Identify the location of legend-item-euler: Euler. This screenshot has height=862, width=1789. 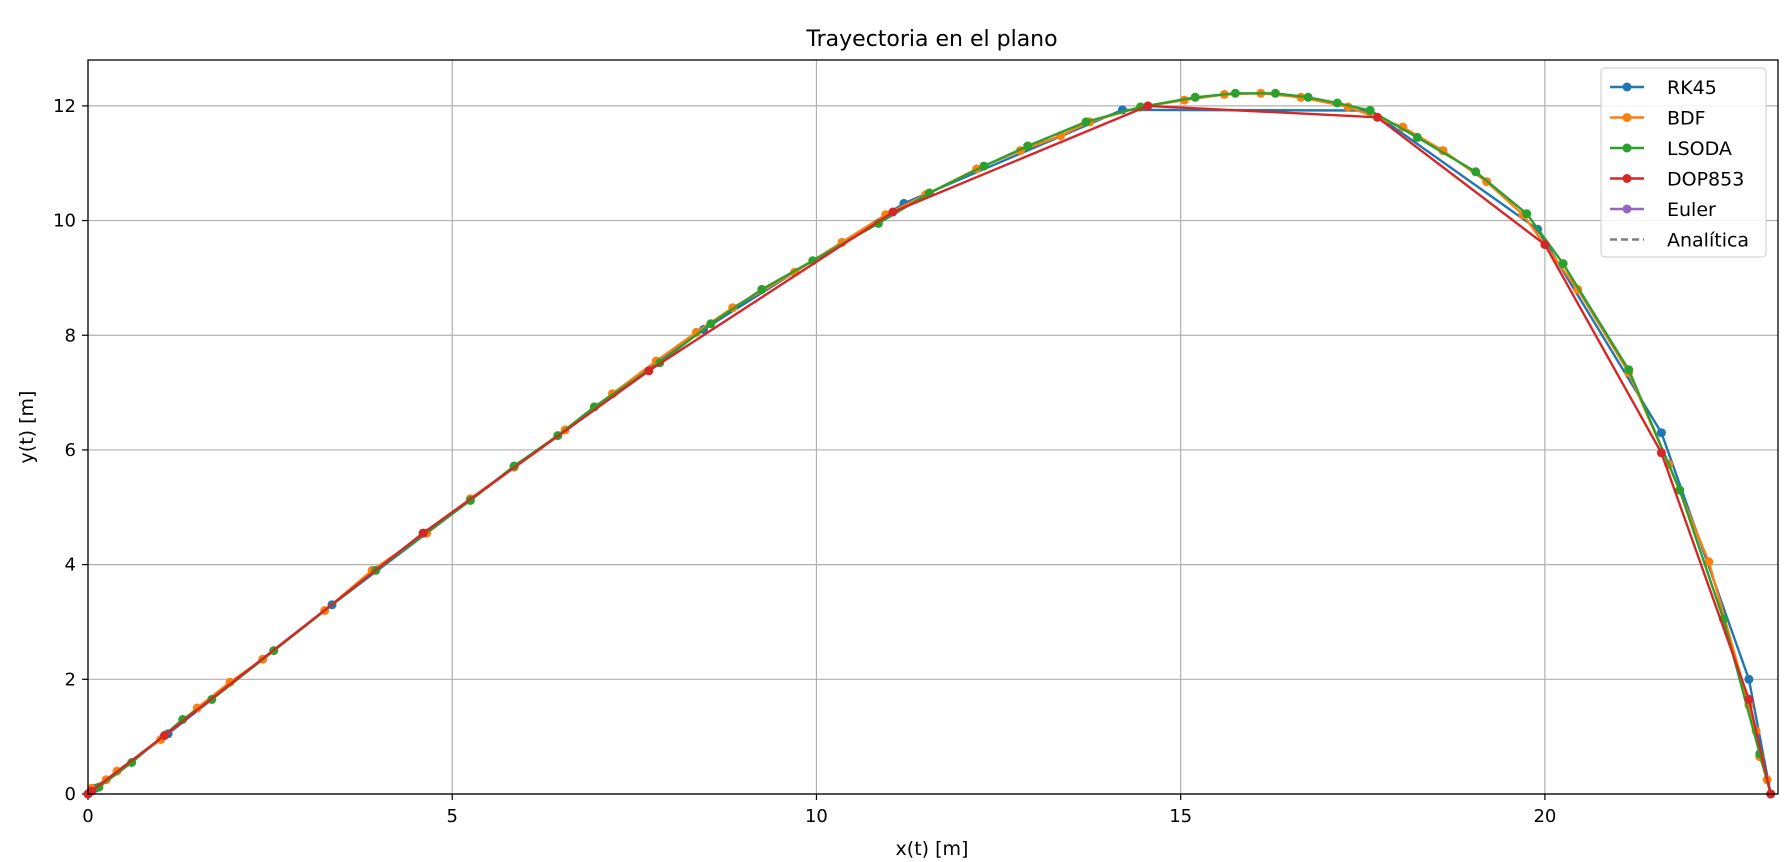
(1663, 210).